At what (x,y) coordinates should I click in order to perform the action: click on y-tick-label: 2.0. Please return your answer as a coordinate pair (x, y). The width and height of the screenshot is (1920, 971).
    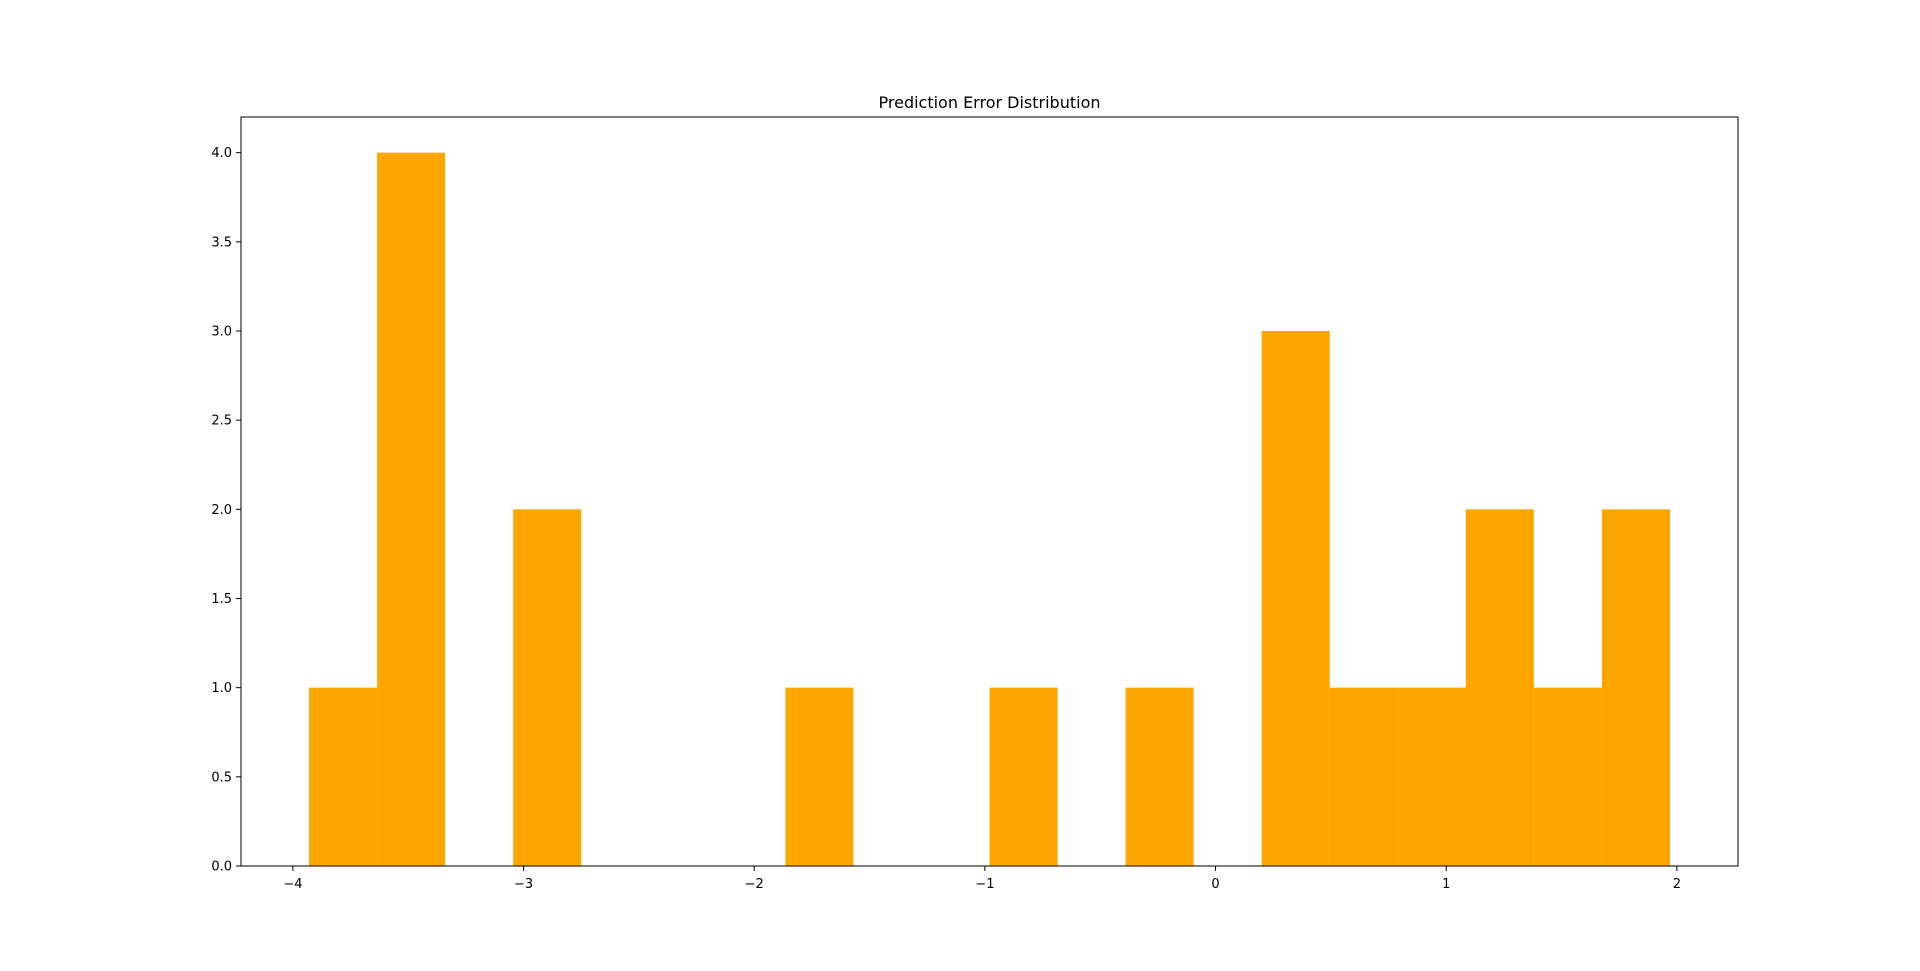
    Looking at the image, I should click on (221, 510).